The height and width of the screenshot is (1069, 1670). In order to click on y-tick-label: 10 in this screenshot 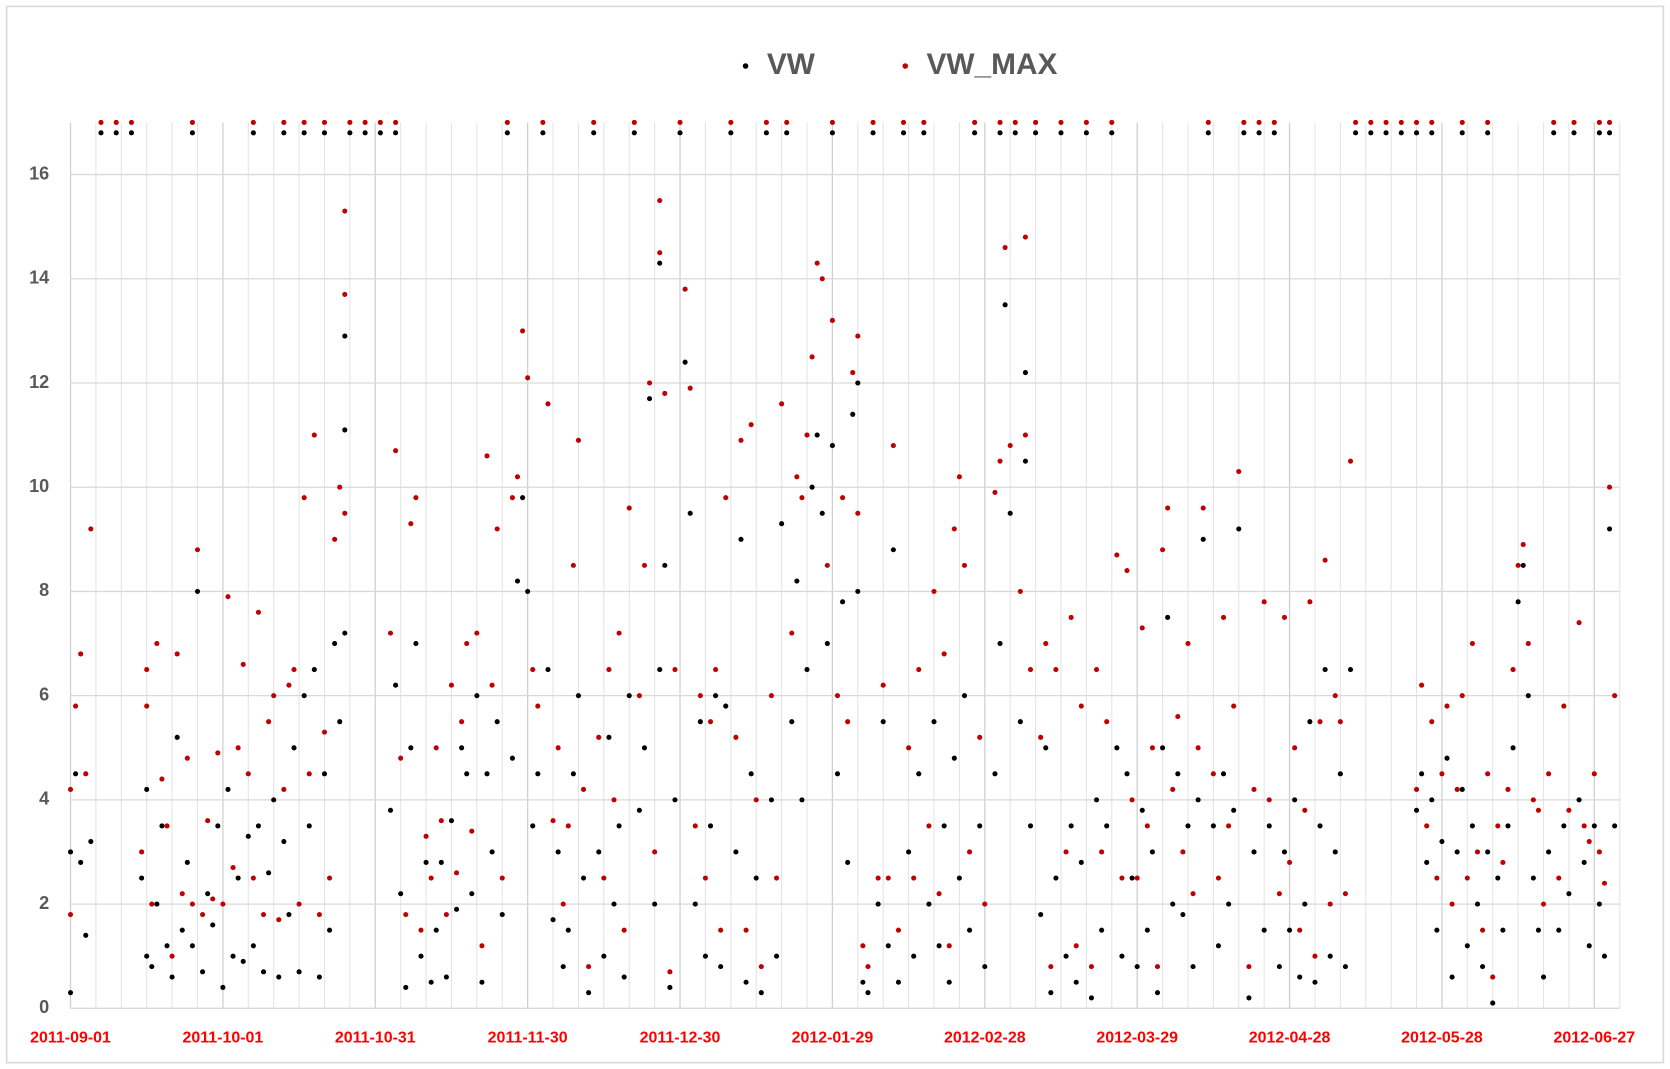, I will do `click(39, 486)`.